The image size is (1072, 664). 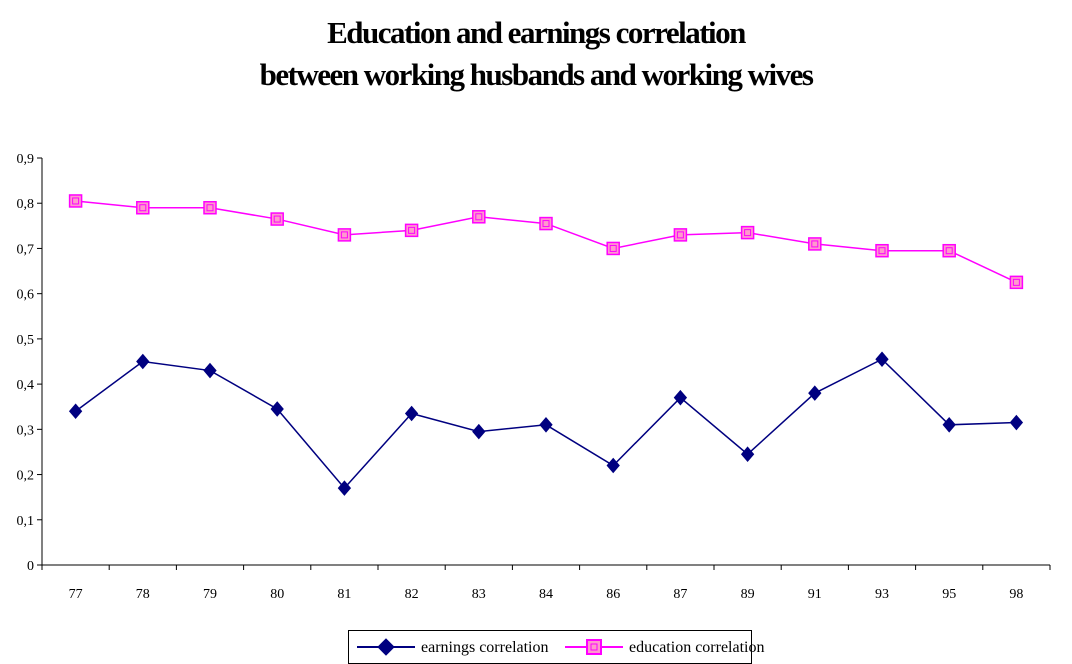 What do you see at coordinates (613, 594) in the screenshot?
I see `x-tick-label: 86` at bounding box center [613, 594].